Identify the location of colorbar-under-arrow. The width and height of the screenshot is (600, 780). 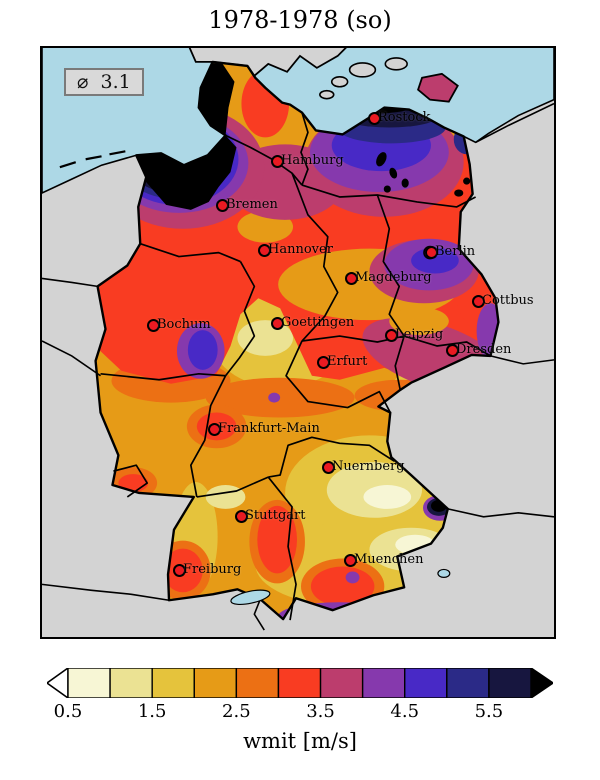
(57, 683).